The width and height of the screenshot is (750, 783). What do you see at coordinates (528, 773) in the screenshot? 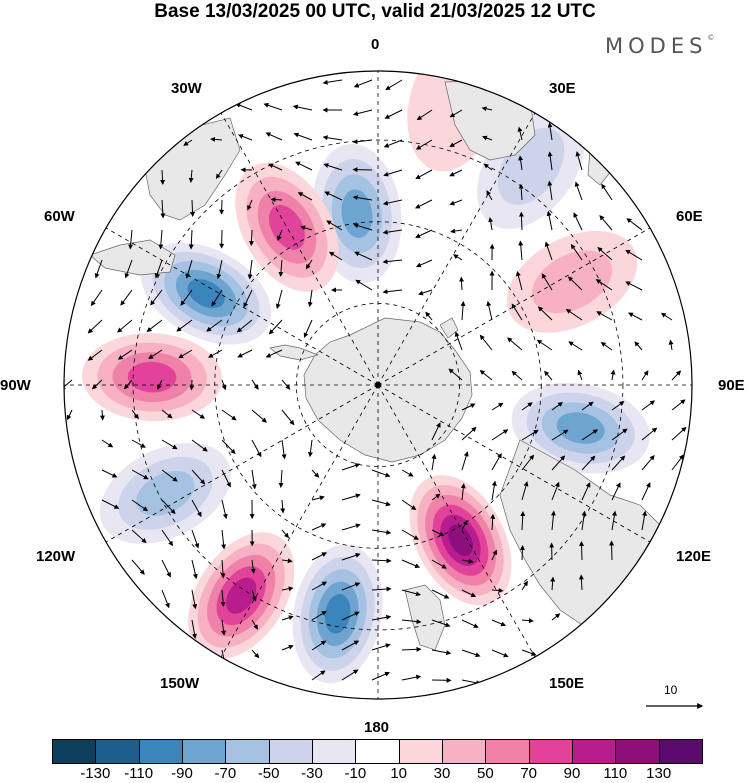
I see `colorbar-tick-label: 70` at bounding box center [528, 773].